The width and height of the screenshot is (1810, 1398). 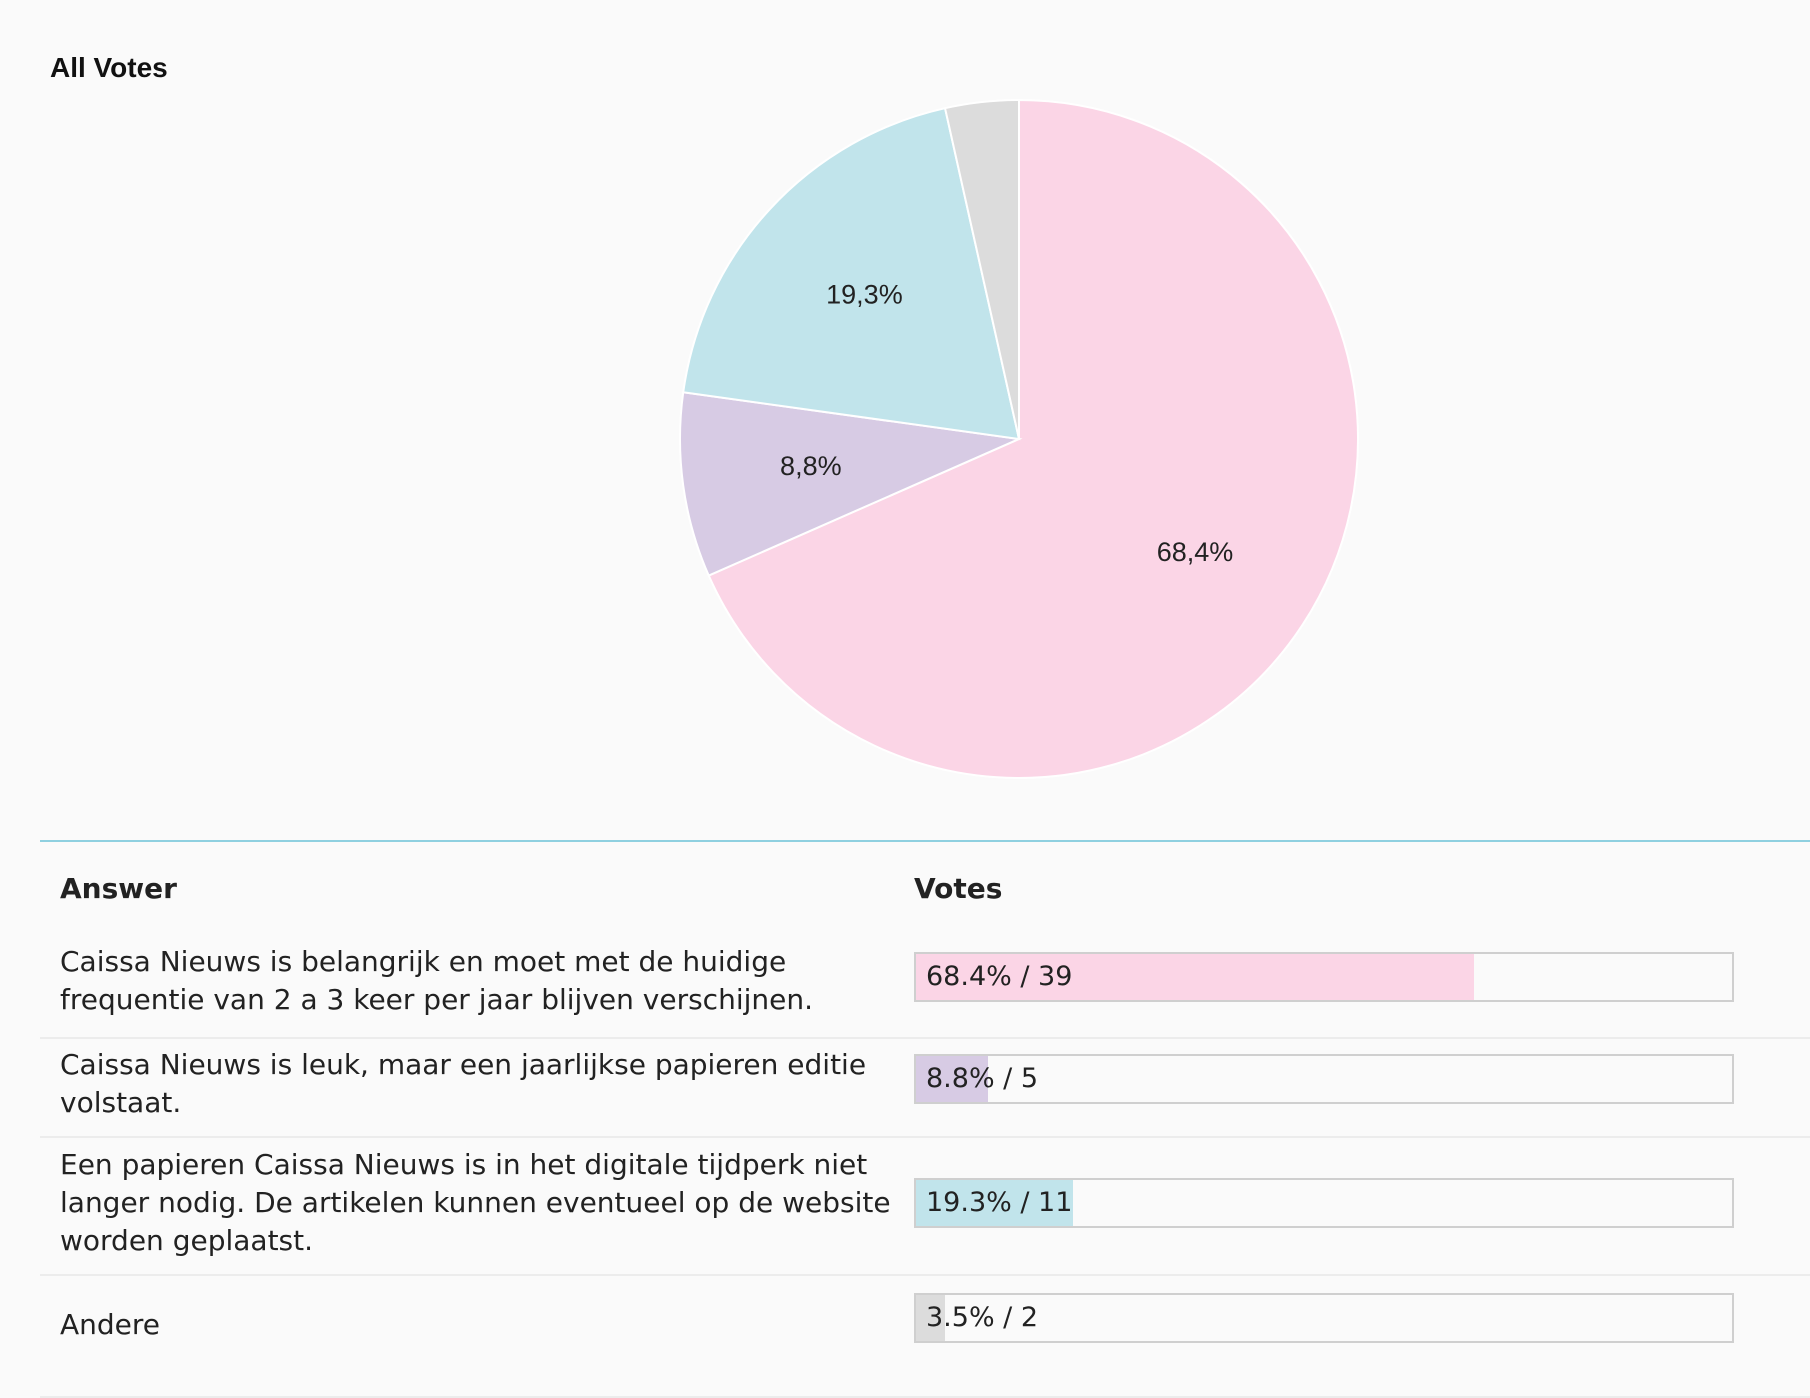 I want to click on chart-title: All Votes, so click(x=109, y=67).